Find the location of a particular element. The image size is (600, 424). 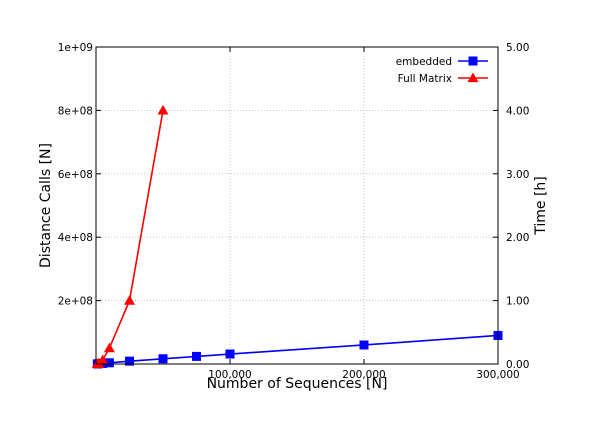

y2-tick-label: 5.00 is located at coordinates (517, 48).